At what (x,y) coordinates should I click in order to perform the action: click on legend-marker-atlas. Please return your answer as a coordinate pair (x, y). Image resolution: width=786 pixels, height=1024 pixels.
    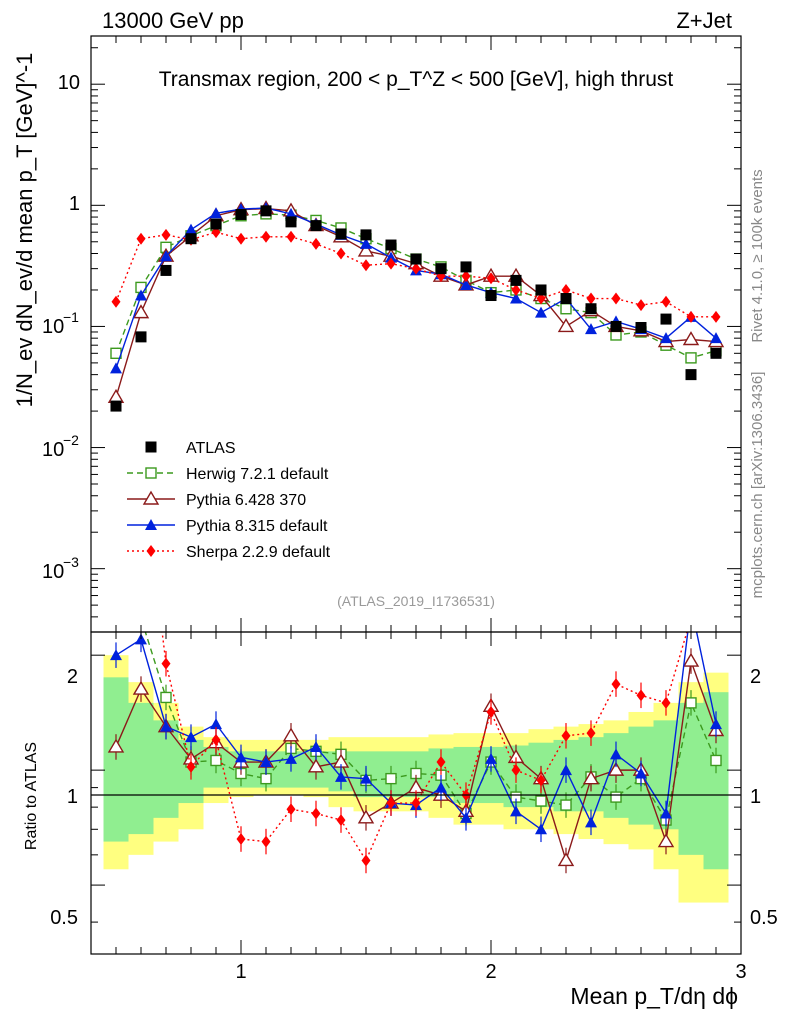
    Looking at the image, I should click on (151, 447).